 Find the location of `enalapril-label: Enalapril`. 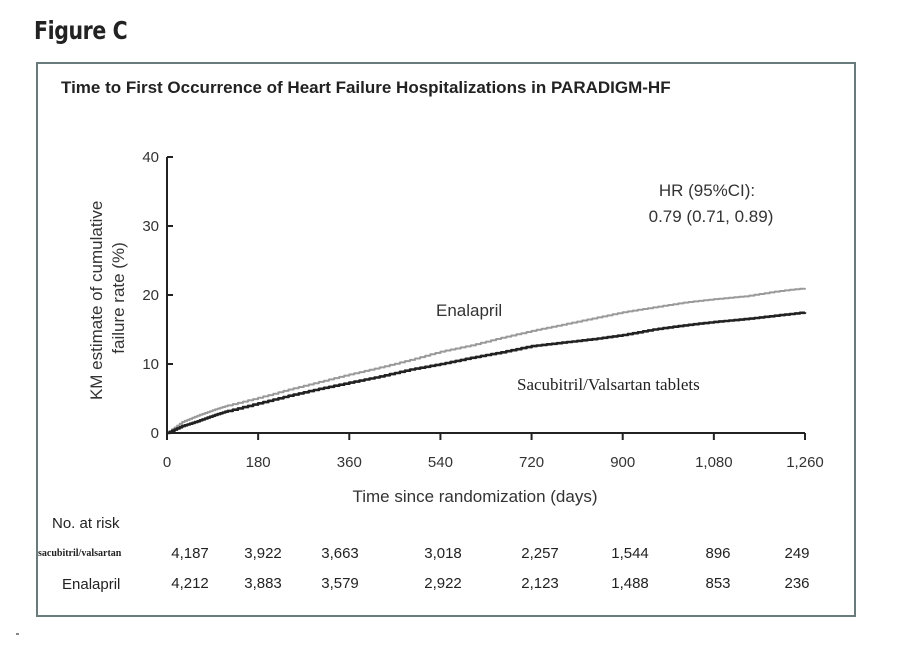

enalapril-label: Enalapril is located at coordinates (469, 310).